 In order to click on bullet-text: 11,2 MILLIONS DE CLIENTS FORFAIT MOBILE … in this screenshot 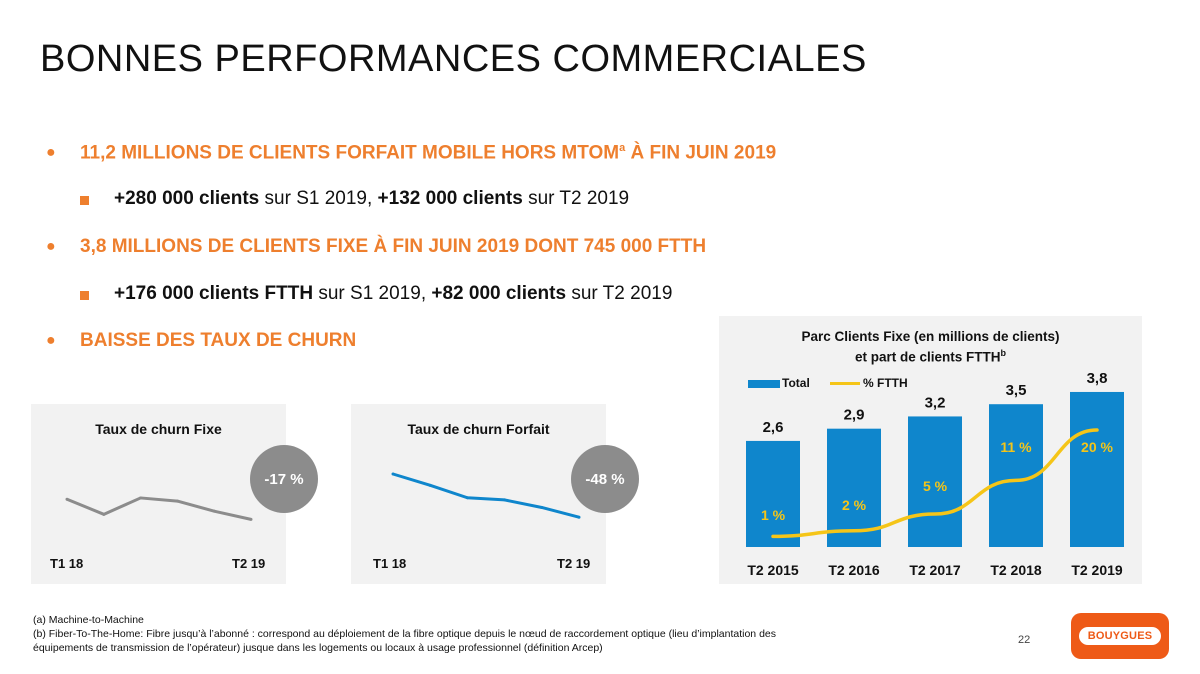, I will do `click(428, 153)`.